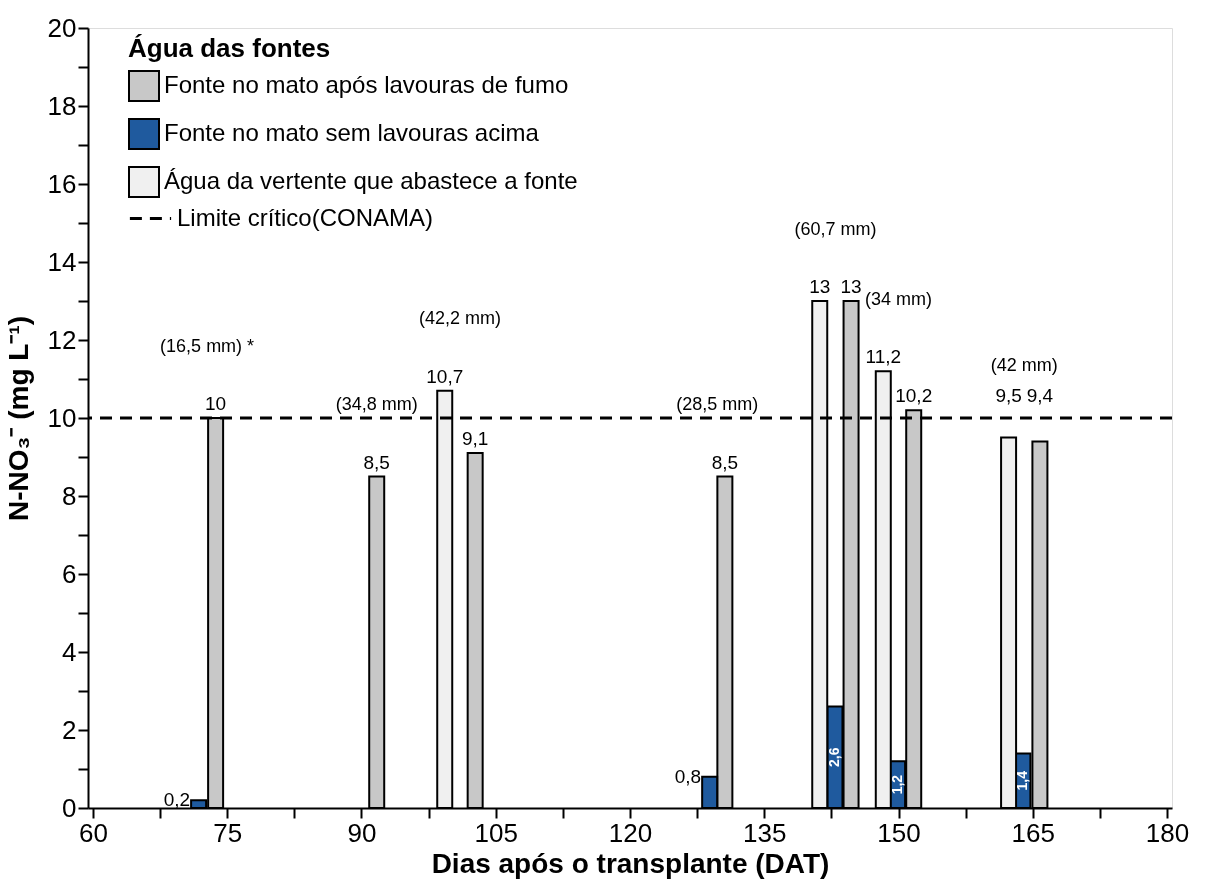 This screenshot has width=1224, height=883. I want to click on data-label: 9,5, so click(1008, 396).